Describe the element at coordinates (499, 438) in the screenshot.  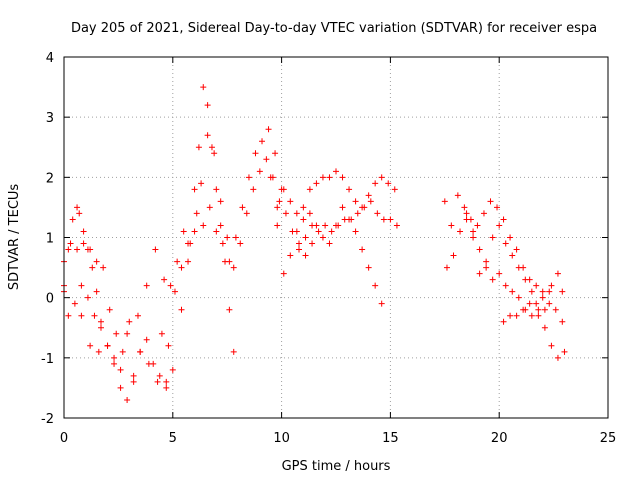
I see `x-tick-label: 20` at that location.